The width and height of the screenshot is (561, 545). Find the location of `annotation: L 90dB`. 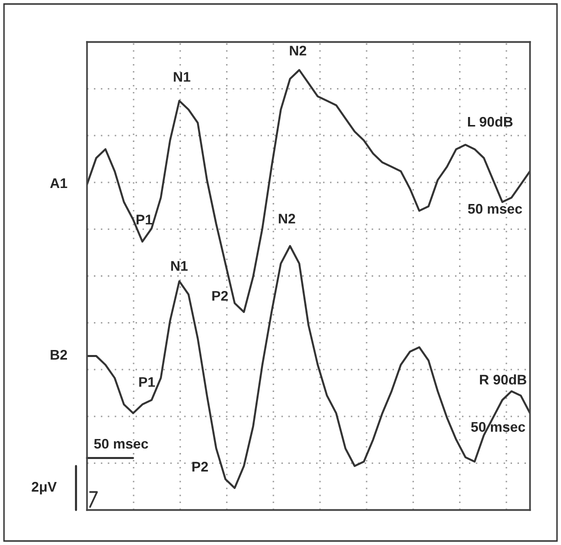

annotation: L 90dB is located at coordinates (490, 121).